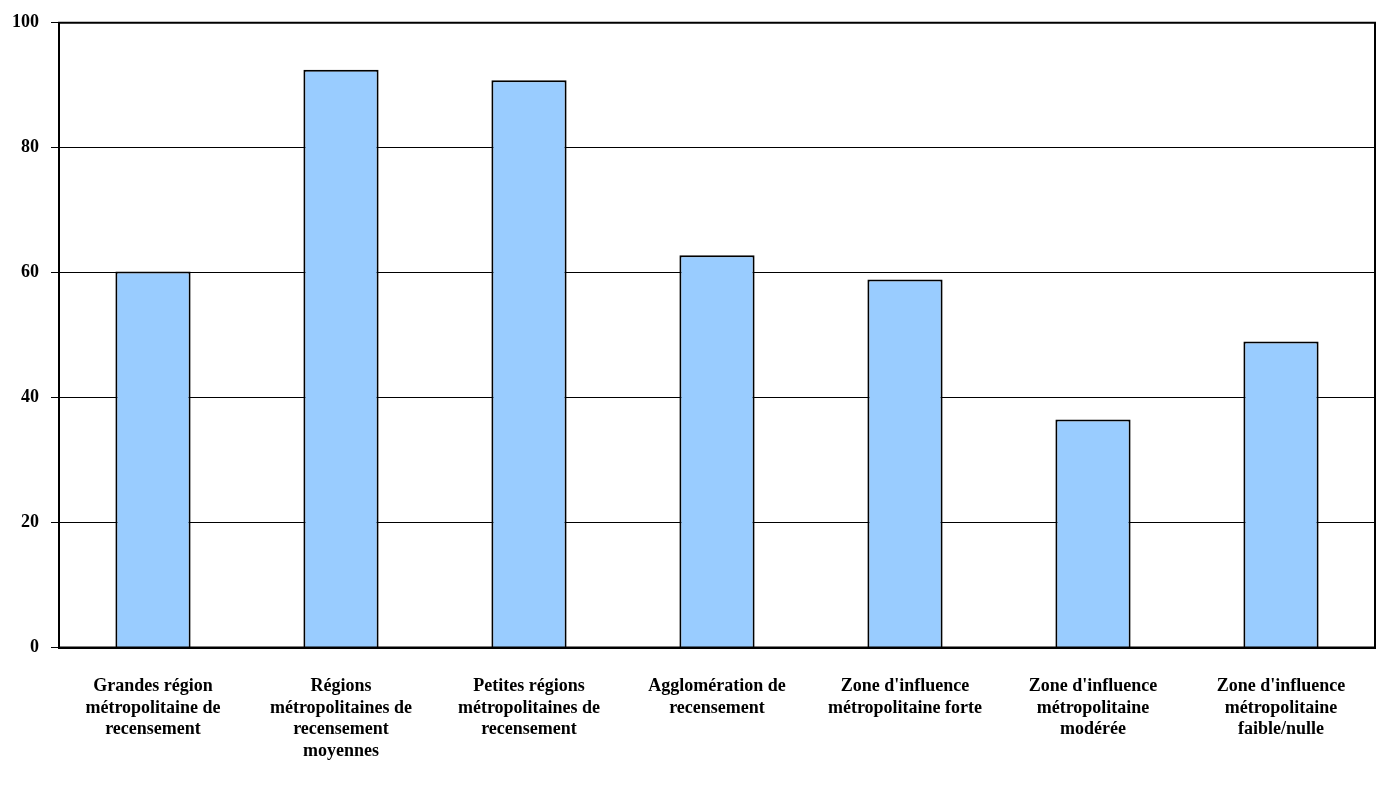 This screenshot has height=790, width=1377. Describe the element at coordinates (34, 646) in the screenshot. I see `y-tick-label: 0` at that location.